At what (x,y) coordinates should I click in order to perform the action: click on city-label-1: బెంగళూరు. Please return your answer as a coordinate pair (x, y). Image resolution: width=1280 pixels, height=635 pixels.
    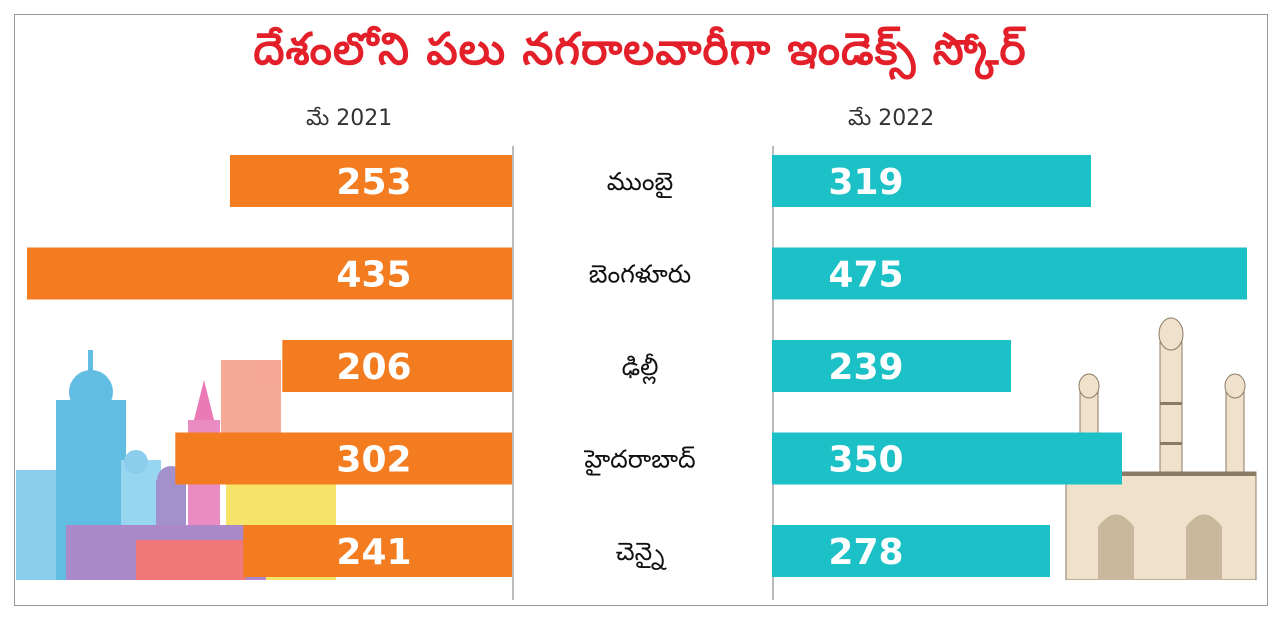
    Looking at the image, I should click on (640, 274).